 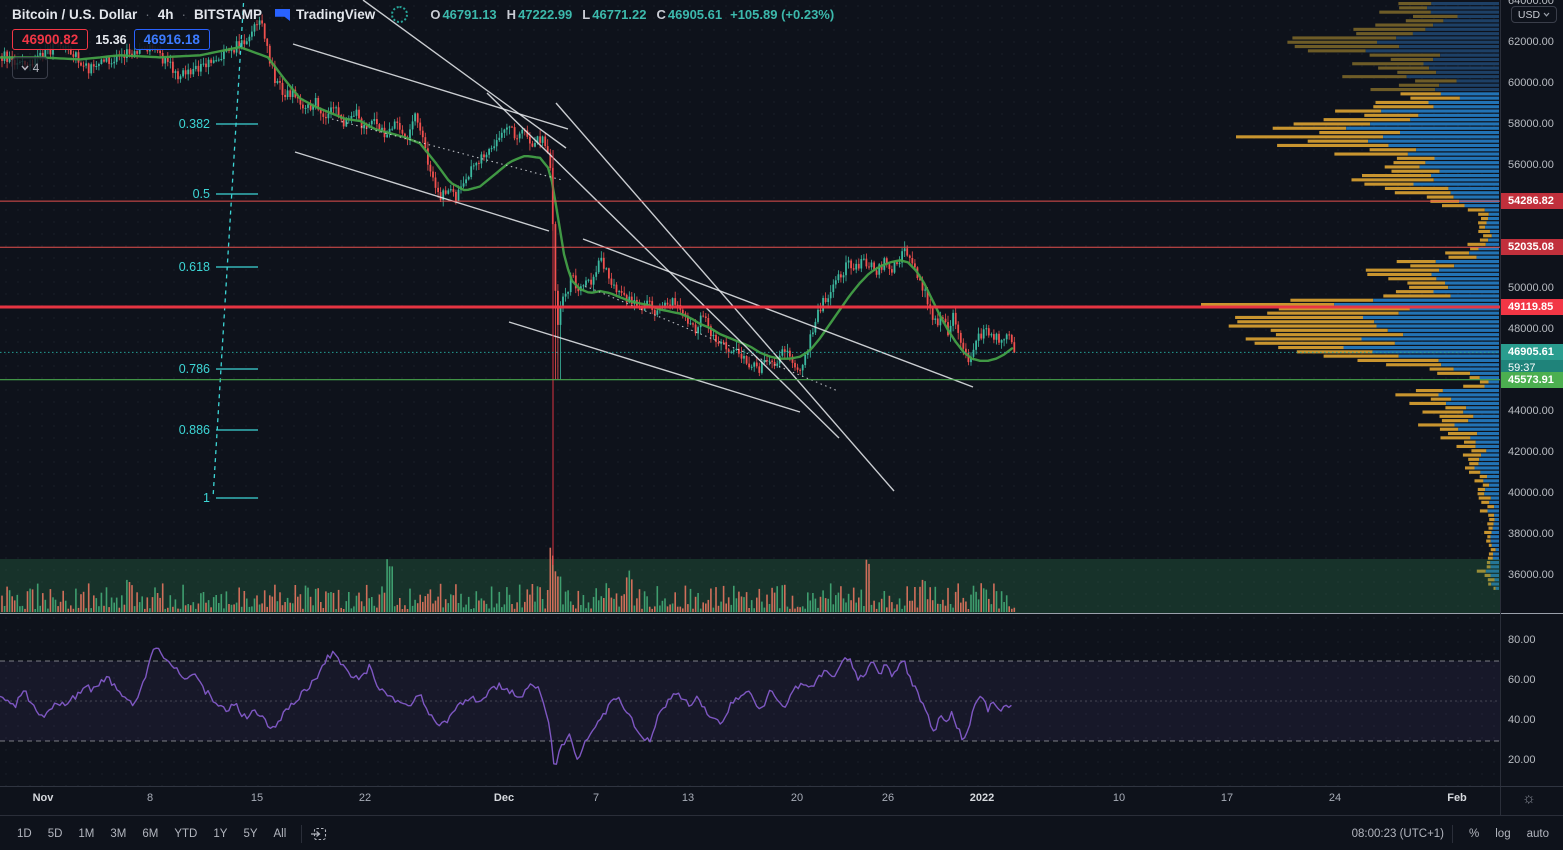 I want to click on settings-icon: ☼, so click(x=1529, y=798).